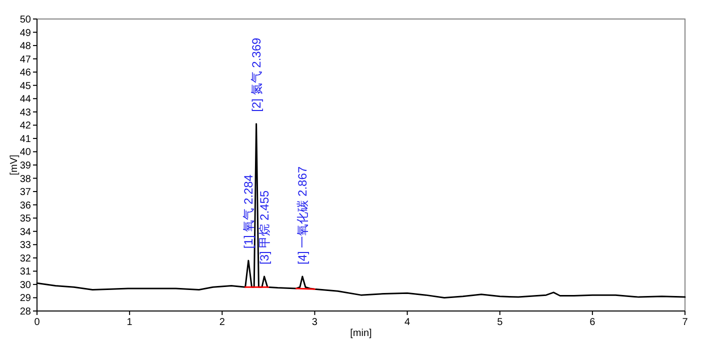 Image resolution: width=707 pixels, height=341 pixels. Describe the element at coordinates (500, 322) in the screenshot. I see `x-tick-label: 5` at that location.